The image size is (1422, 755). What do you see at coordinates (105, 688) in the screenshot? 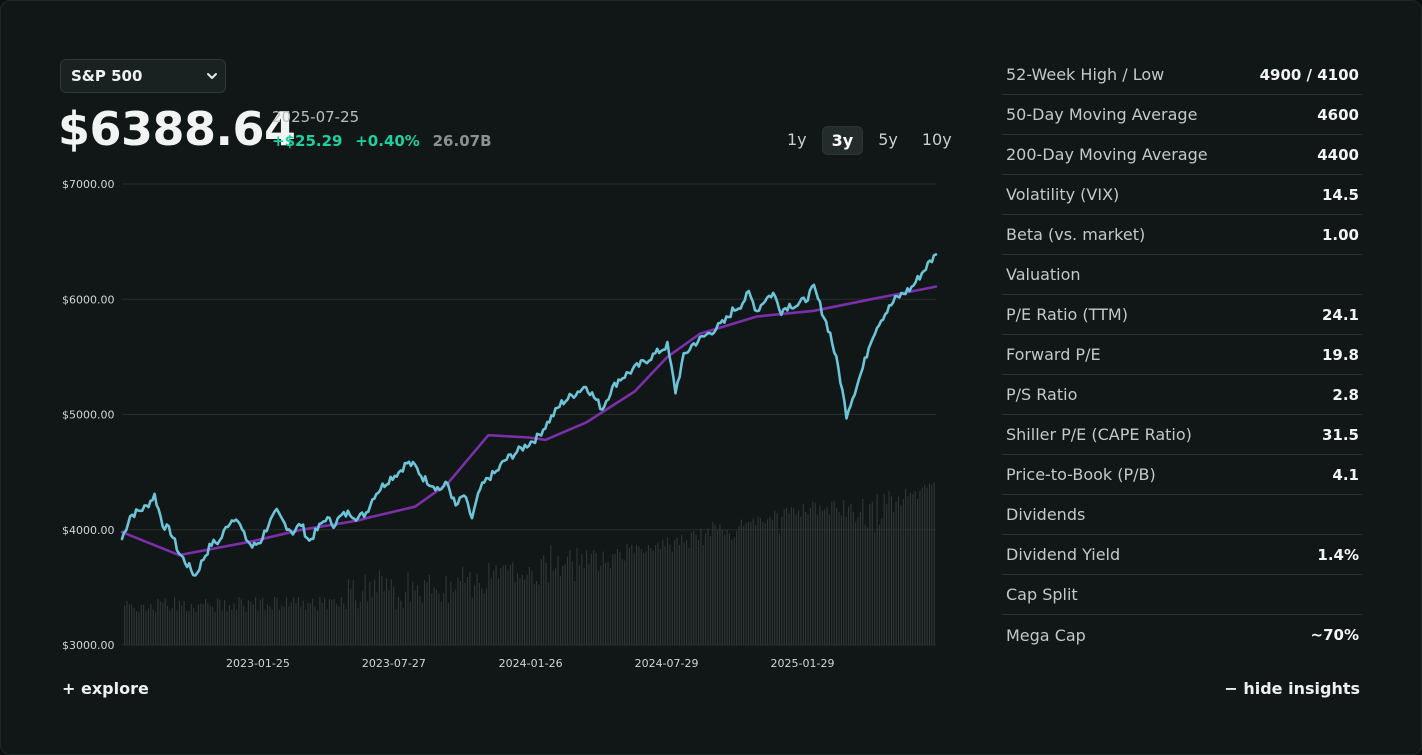
I see `explore-button: + explore` at bounding box center [105, 688].